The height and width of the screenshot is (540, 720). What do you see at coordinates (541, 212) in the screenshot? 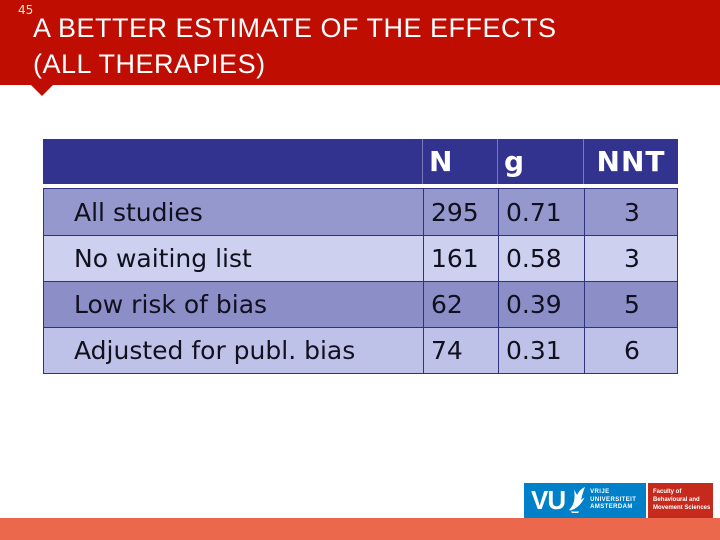
I see `cell-g: 0.71` at bounding box center [541, 212].